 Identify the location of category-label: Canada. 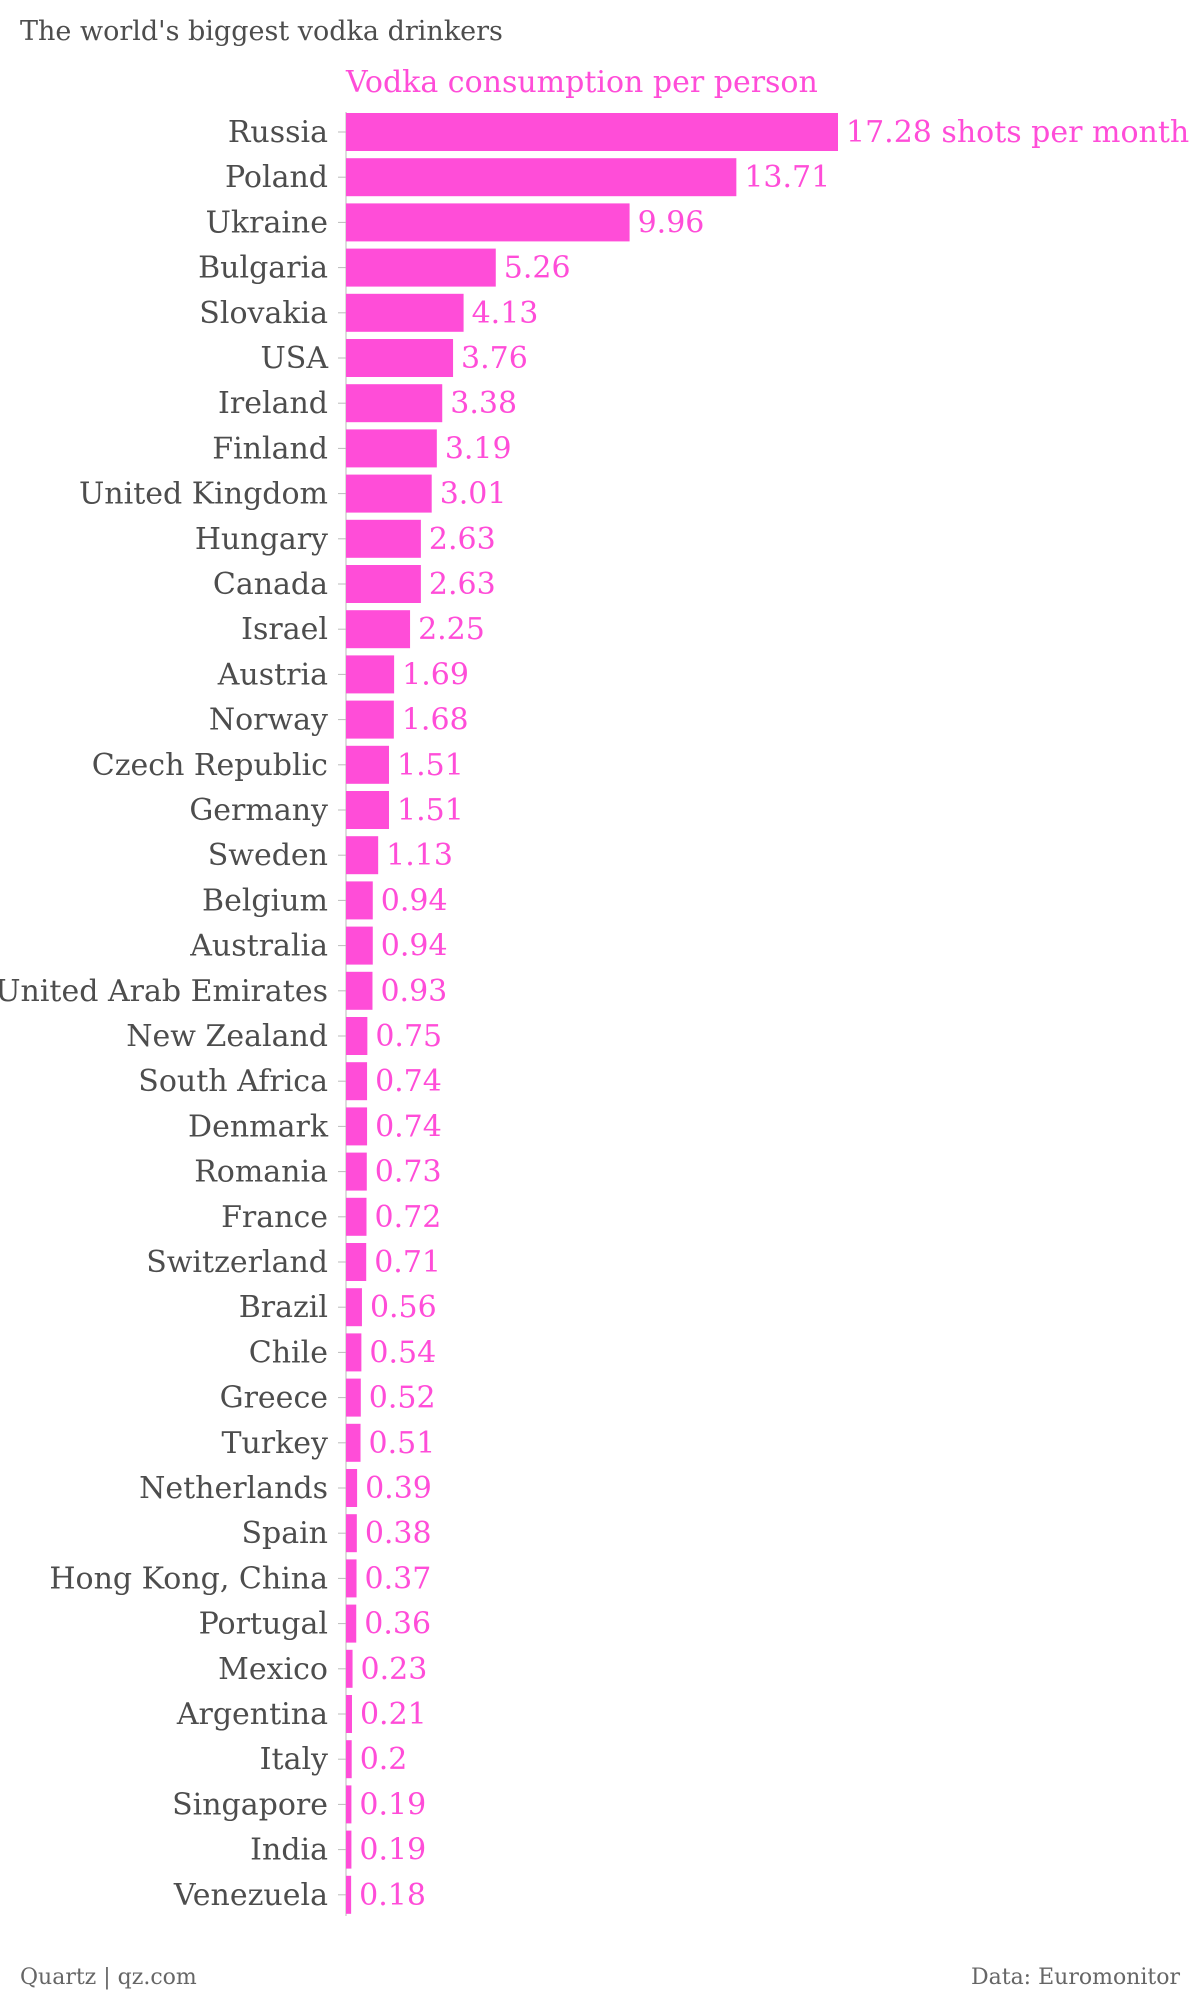
(270, 584).